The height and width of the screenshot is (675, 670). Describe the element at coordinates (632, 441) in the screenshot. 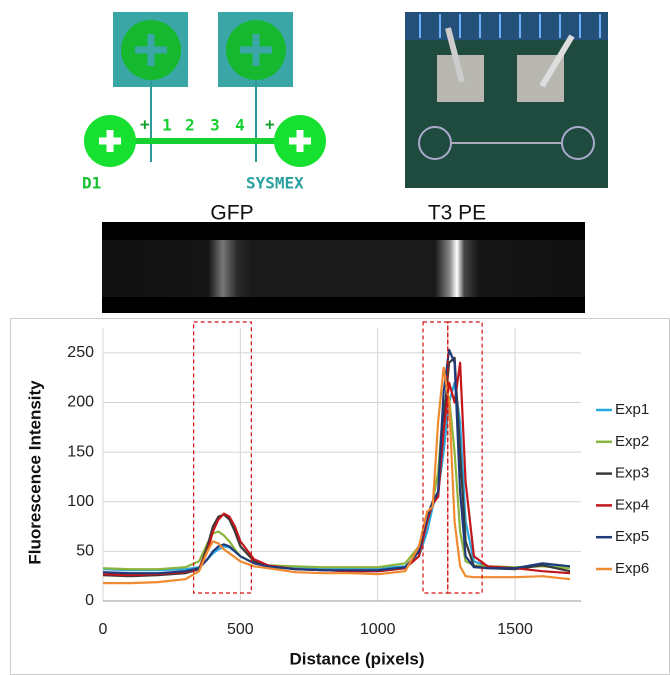

I see `legend-label: Exp2` at that location.